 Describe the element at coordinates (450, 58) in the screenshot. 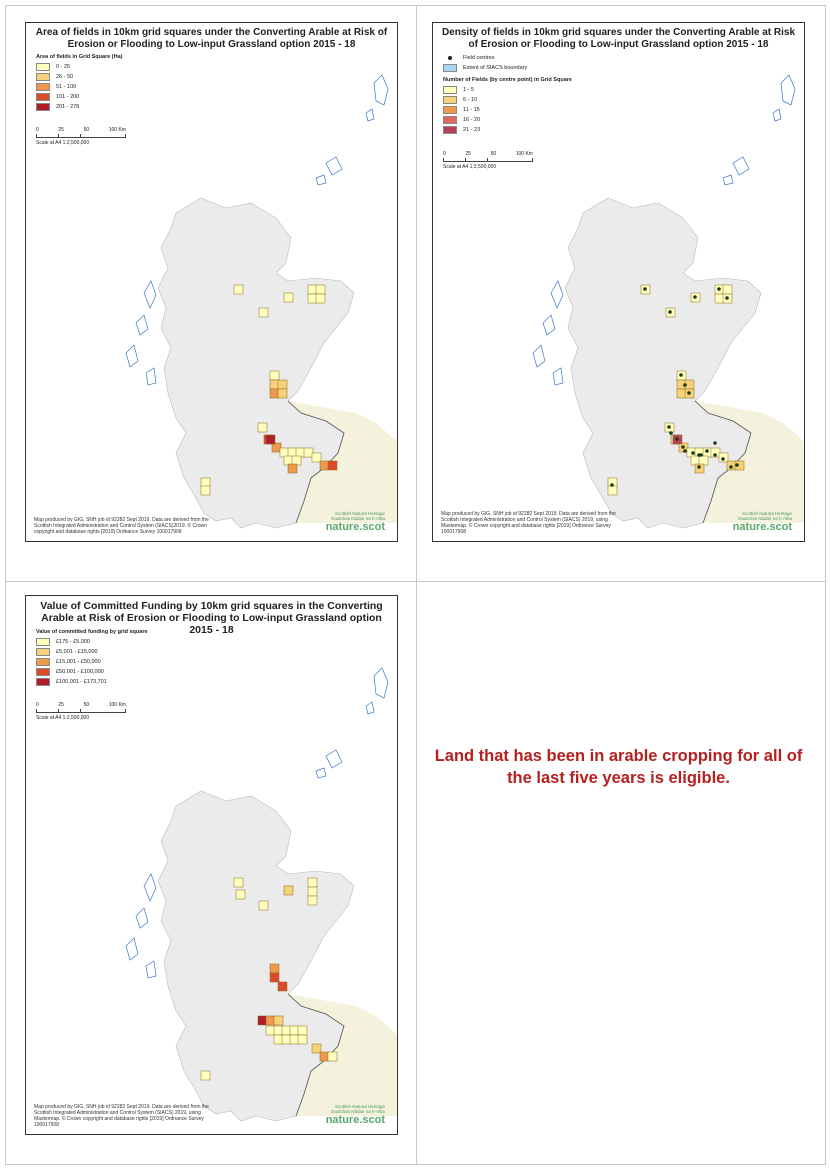

I see `field-centre-dot-icon` at that location.